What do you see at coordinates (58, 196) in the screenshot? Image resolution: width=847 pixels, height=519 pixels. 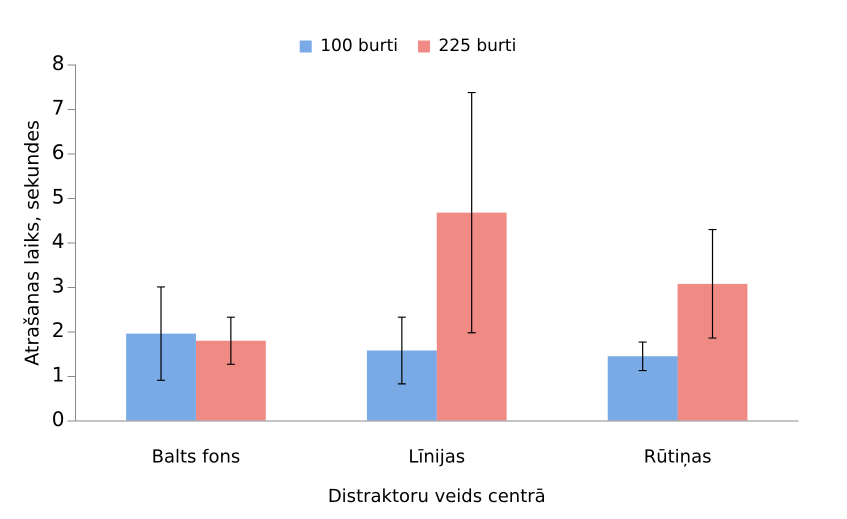 I see `y-tick-label: 5` at bounding box center [58, 196].